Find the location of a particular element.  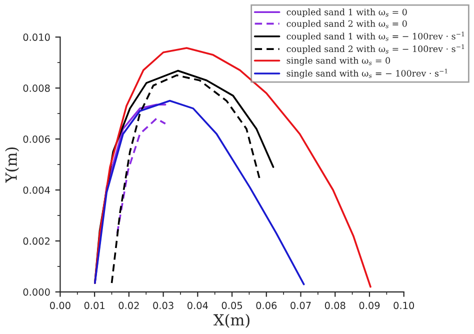

x-tick-label: 0.00 is located at coordinates (60, 306).